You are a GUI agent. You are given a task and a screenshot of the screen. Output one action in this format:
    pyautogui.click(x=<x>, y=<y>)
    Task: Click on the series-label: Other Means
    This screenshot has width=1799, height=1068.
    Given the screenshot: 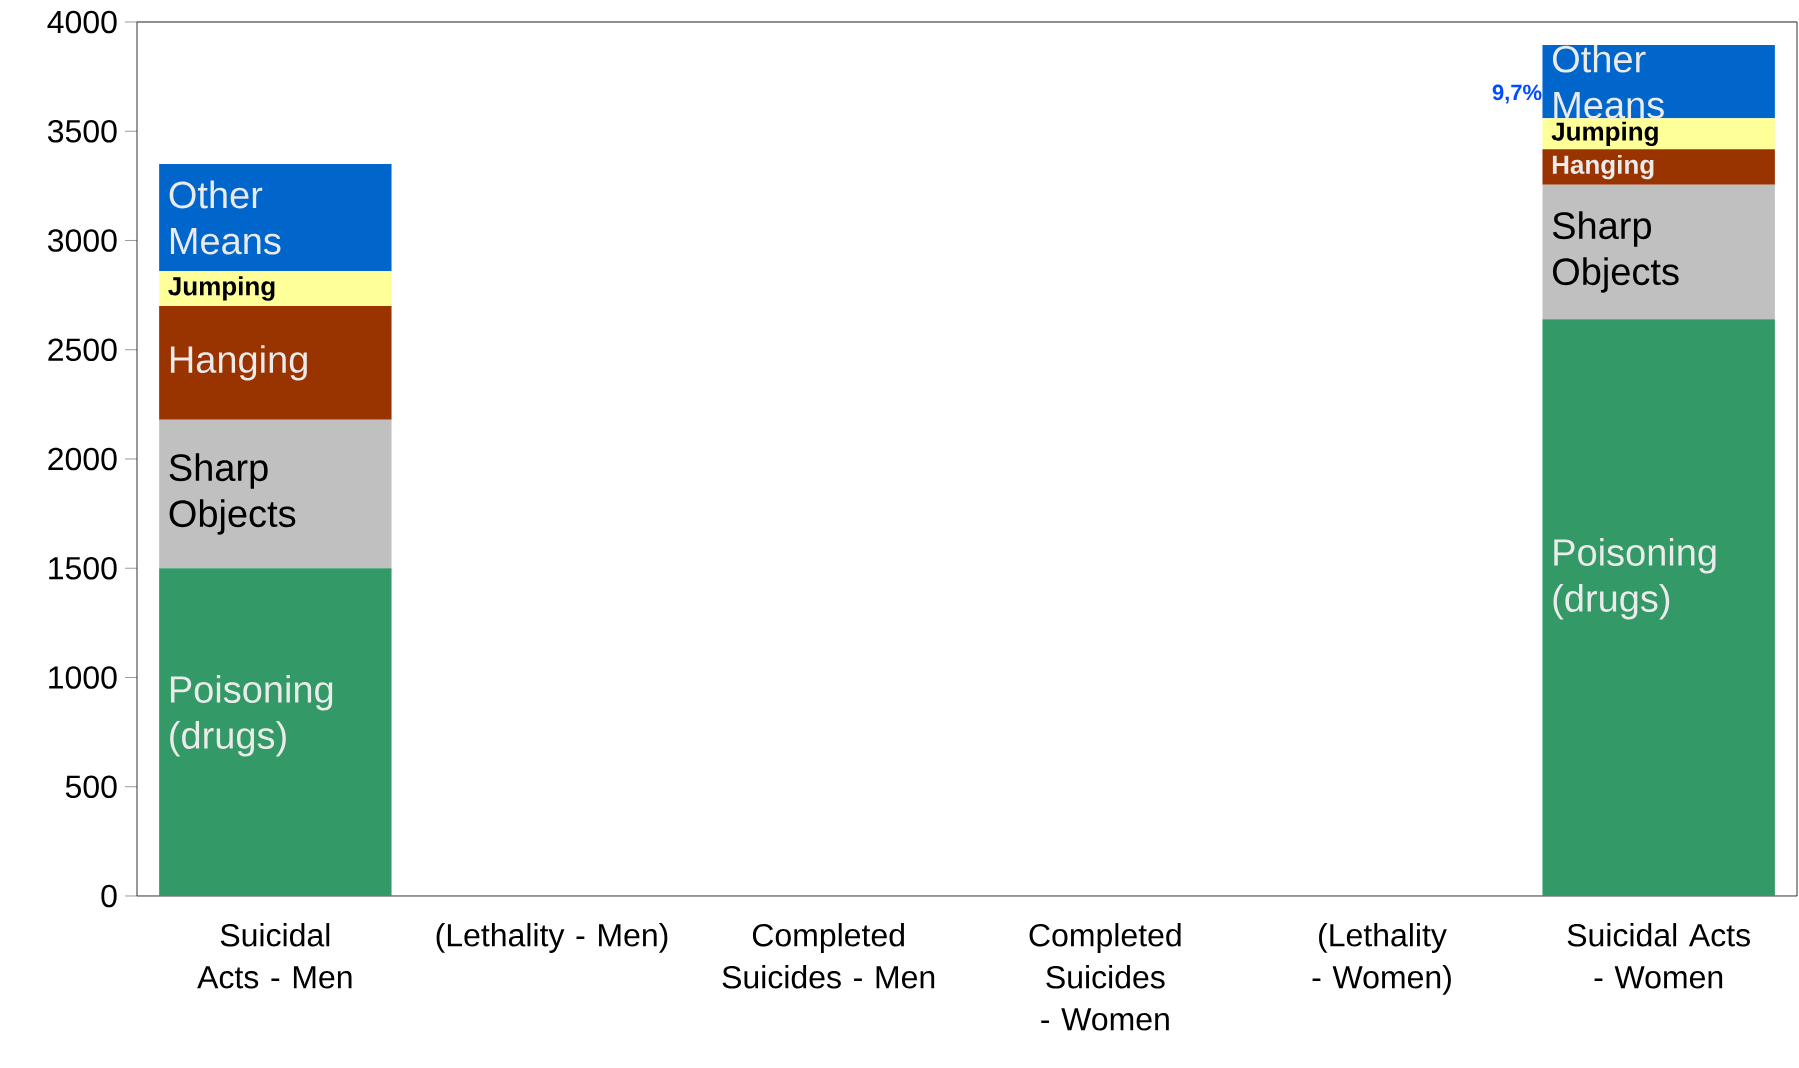 What is the action you would take?
    pyautogui.click(x=1608, y=81)
    